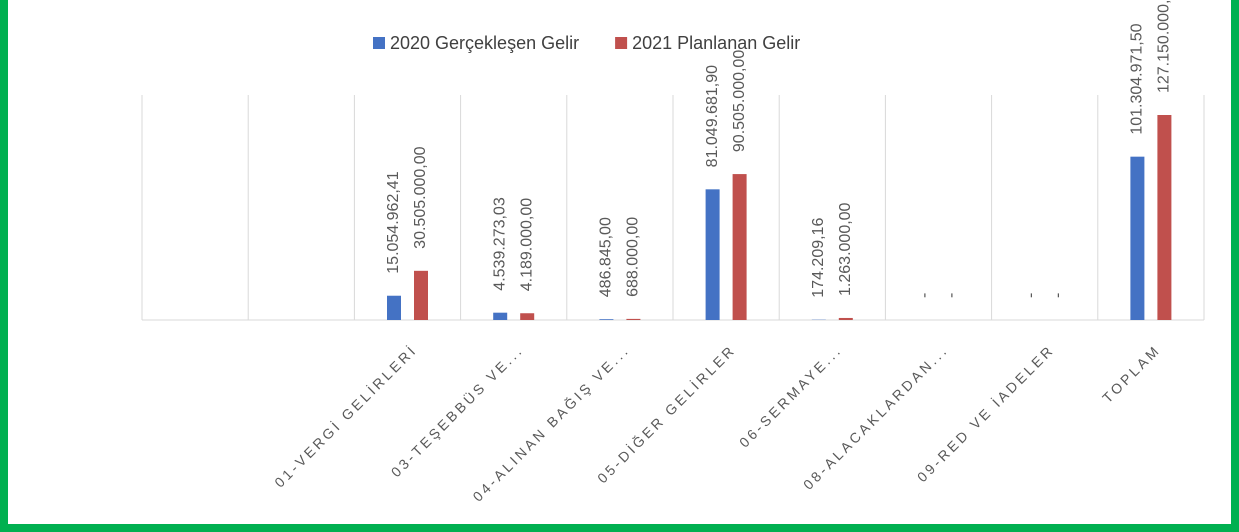  Describe the element at coordinates (484, 43) in the screenshot. I see `legend-label: 2020 Gerçekleşen Gelir` at that location.